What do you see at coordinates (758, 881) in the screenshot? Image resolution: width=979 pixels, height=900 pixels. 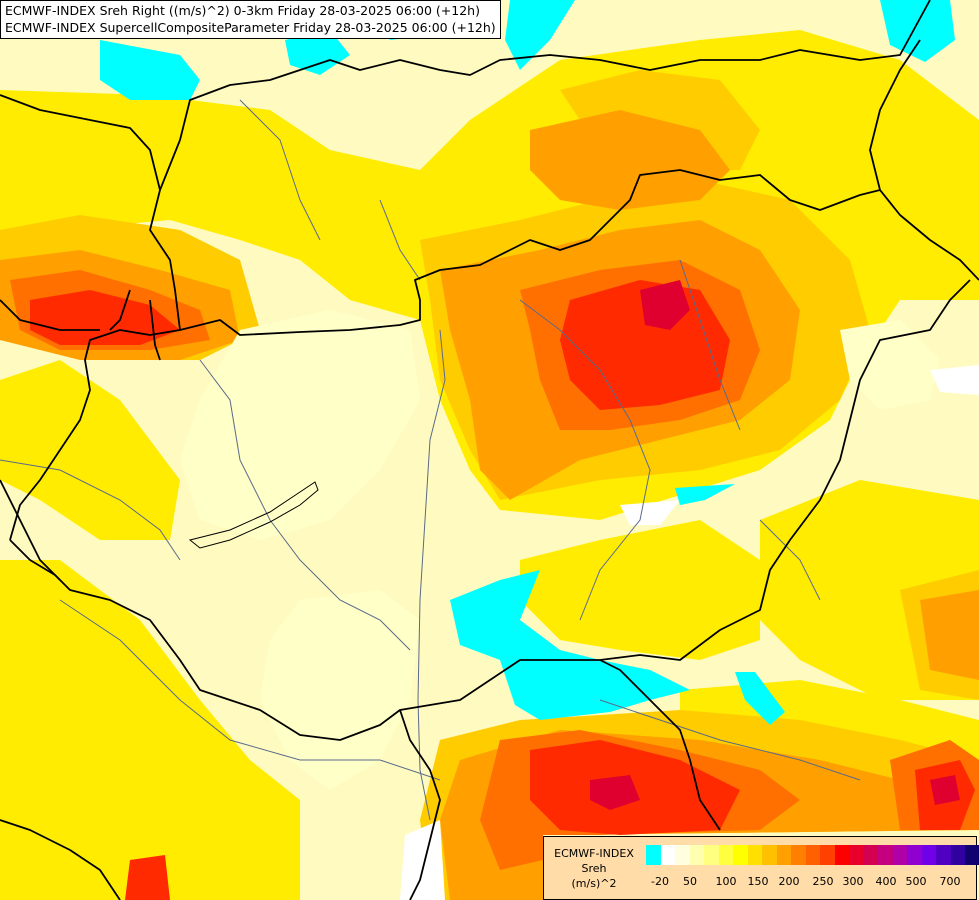 I see `legend-tick-label: 150` at bounding box center [758, 881].